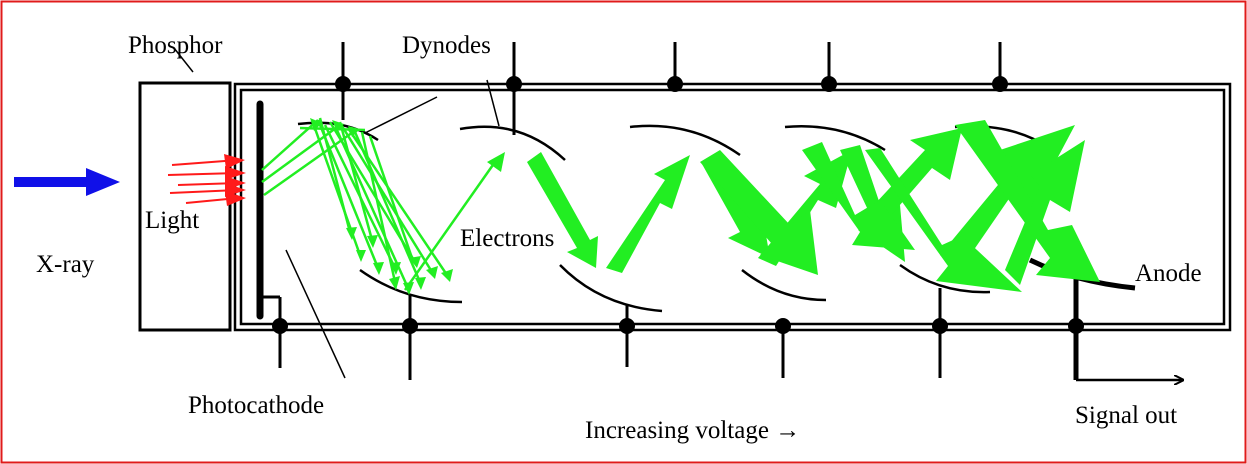  I want to click on electron-arrow-4b, so click(911, 178).